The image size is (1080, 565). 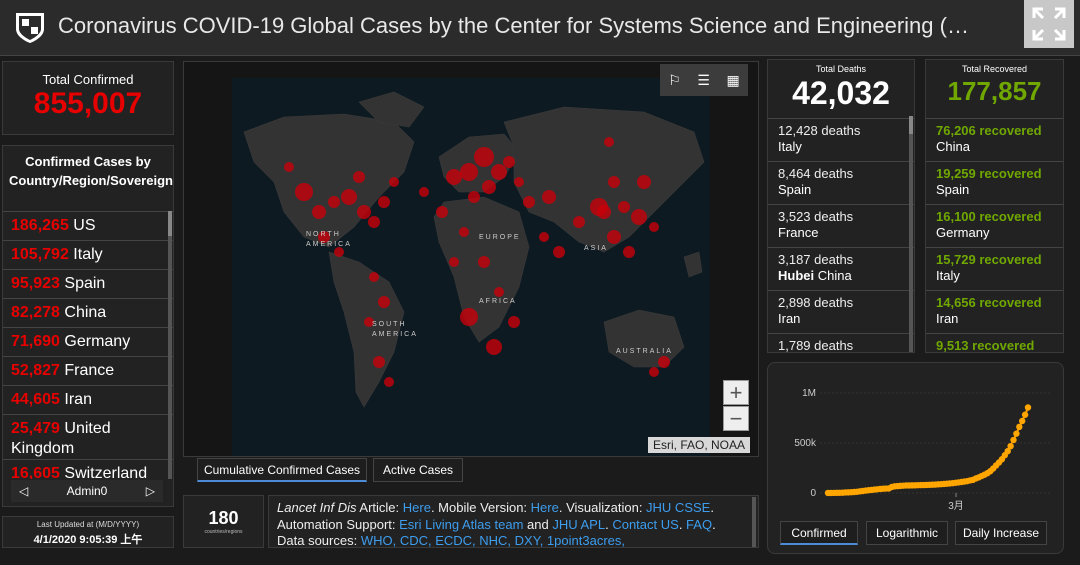 I want to click on esri-link: Esri Living Atlas team, so click(x=461, y=524).